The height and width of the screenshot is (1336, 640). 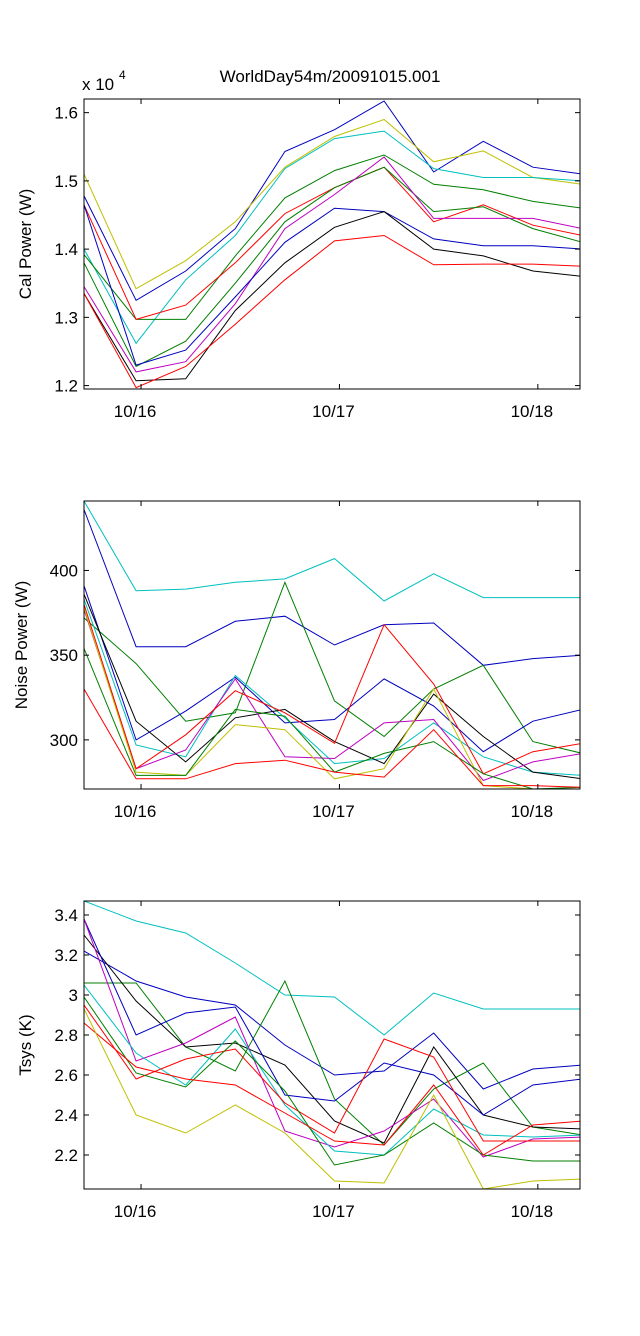 What do you see at coordinates (21, 645) in the screenshot?
I see `y-axis-label: Noise Power (W)` at bounding box center [21, 645].